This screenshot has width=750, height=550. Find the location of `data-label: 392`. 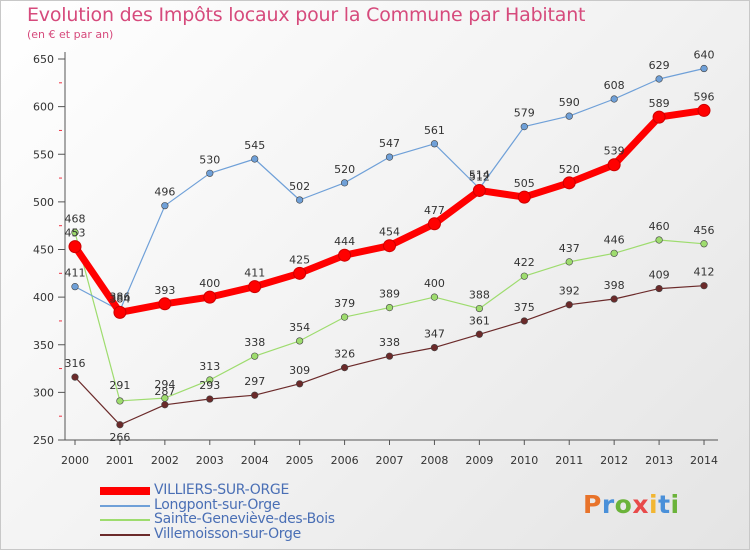

data-label: 392 is located at coordinates (569, 291).